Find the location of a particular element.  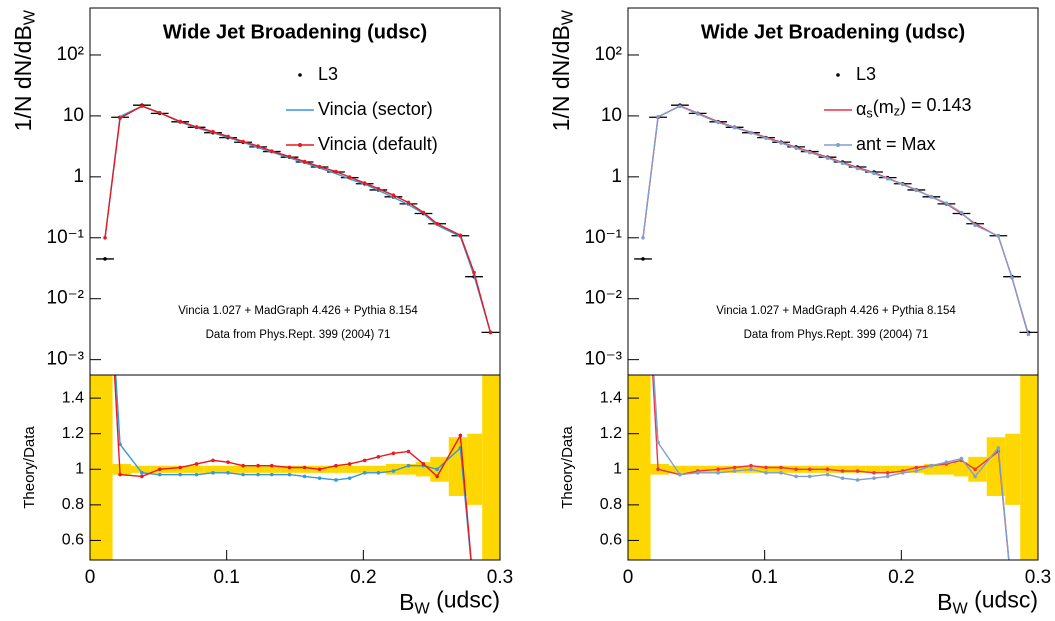

chart-title: Wide Jet Broadening (udsc) is located at coordinates (833, 32).